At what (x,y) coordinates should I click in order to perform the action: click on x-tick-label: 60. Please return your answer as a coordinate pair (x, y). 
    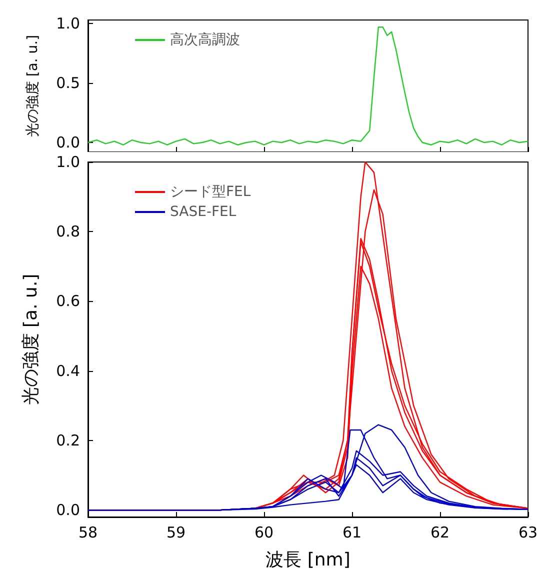
    Looking at the image, I should click on (264, 533).